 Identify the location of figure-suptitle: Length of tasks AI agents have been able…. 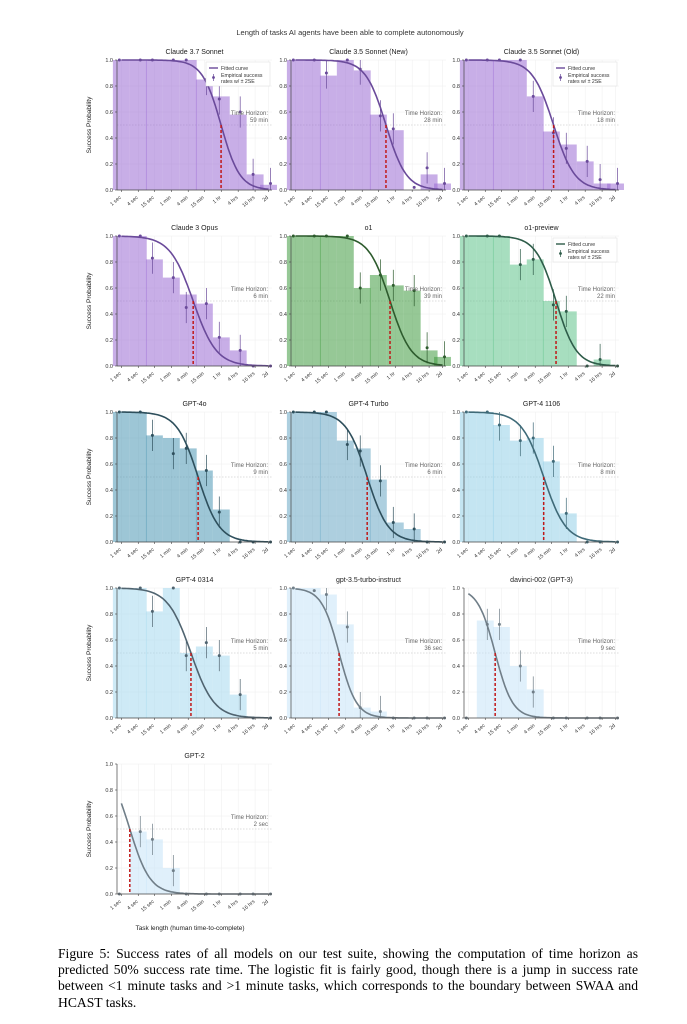
(349, 32).